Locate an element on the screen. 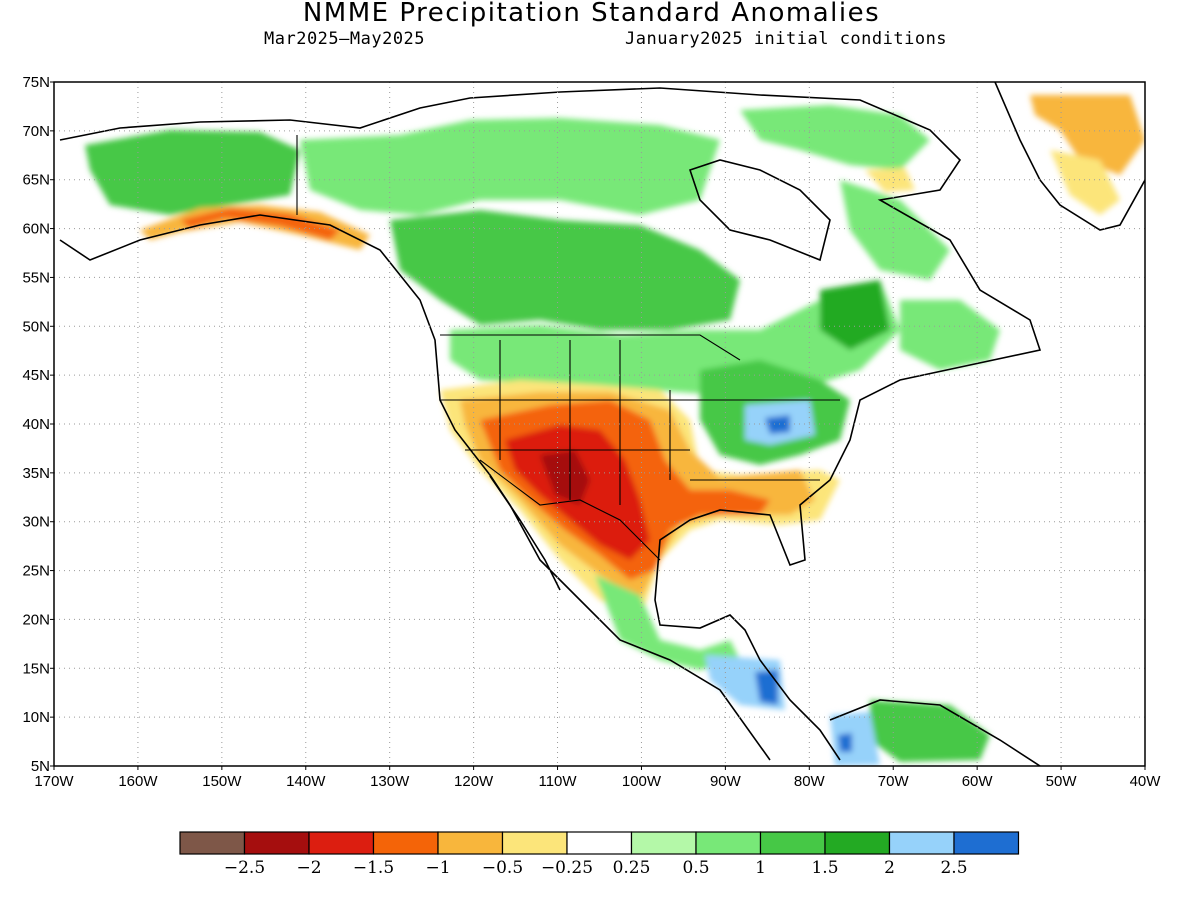 The image size is (1200, 900). lat-tick-label: 75N is located at coordinates (36, 82).